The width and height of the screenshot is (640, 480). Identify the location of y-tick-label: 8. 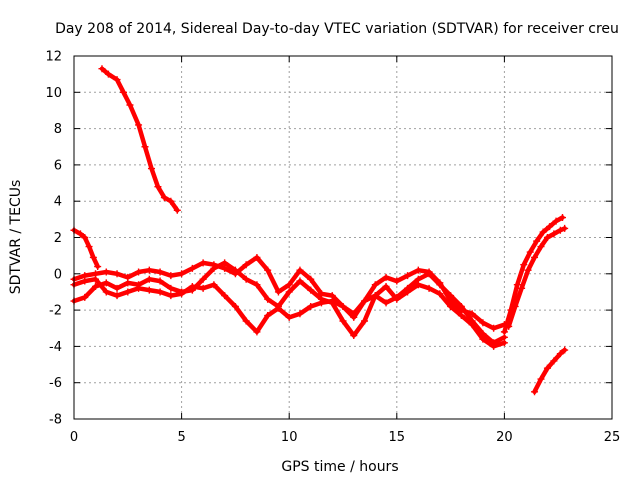
(58, 129).